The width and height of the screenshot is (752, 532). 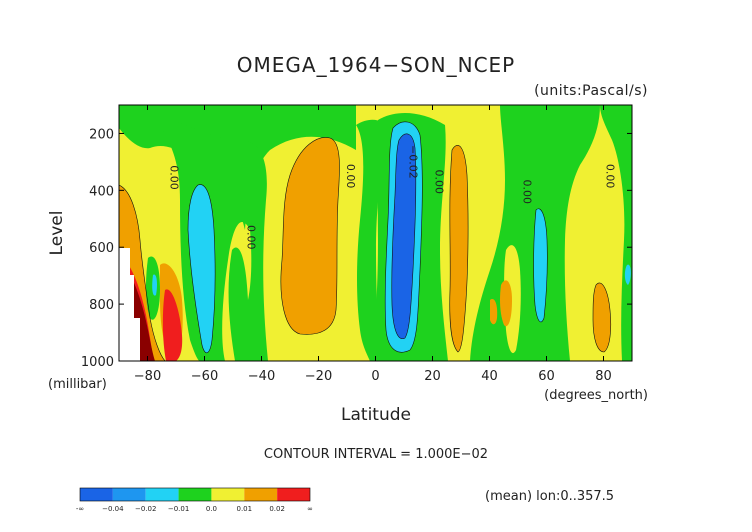 What do you see at coordinates (261, 376) in the screenshot?
I see `x-tick-label: −40` at bounding box center [261, 376].